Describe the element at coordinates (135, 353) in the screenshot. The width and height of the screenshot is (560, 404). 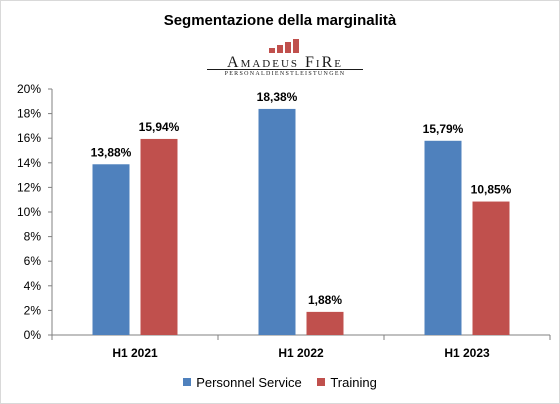
I see `x-tick-label: H1 2021` at that location.